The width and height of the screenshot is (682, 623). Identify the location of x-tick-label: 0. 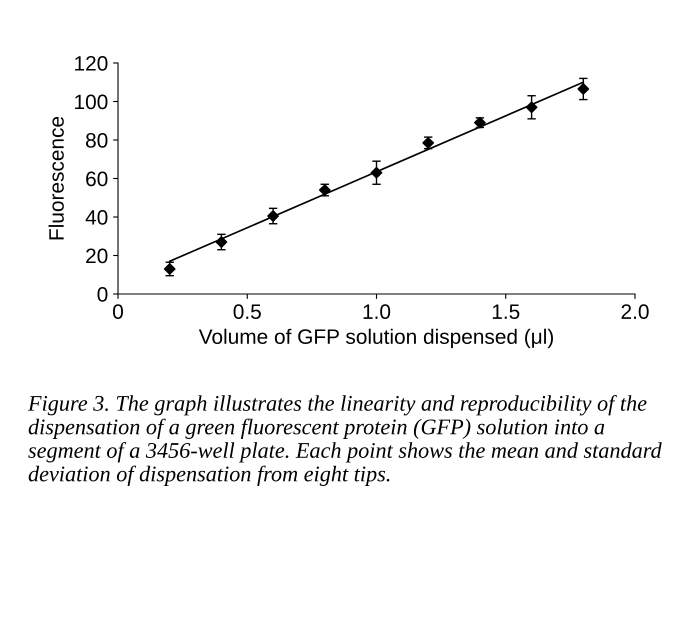
(118, 312).